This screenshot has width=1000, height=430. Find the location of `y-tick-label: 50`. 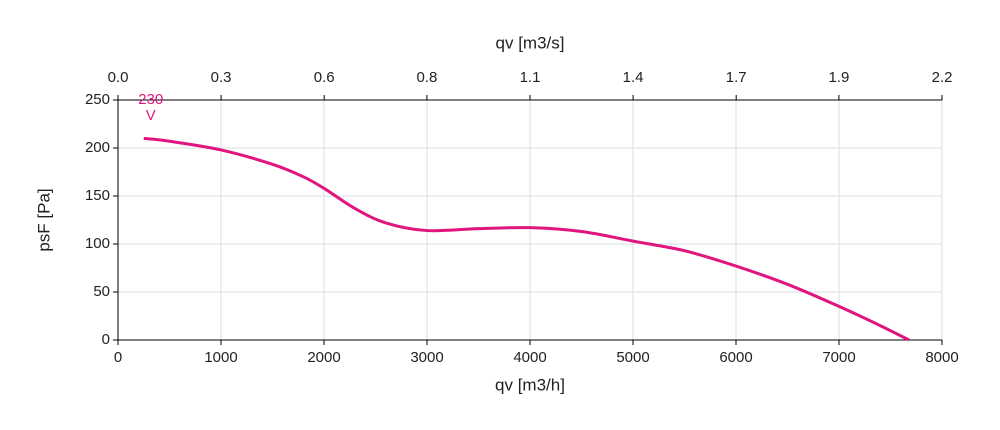

y-tick-label: 50 is located at coordinates (101, 291).